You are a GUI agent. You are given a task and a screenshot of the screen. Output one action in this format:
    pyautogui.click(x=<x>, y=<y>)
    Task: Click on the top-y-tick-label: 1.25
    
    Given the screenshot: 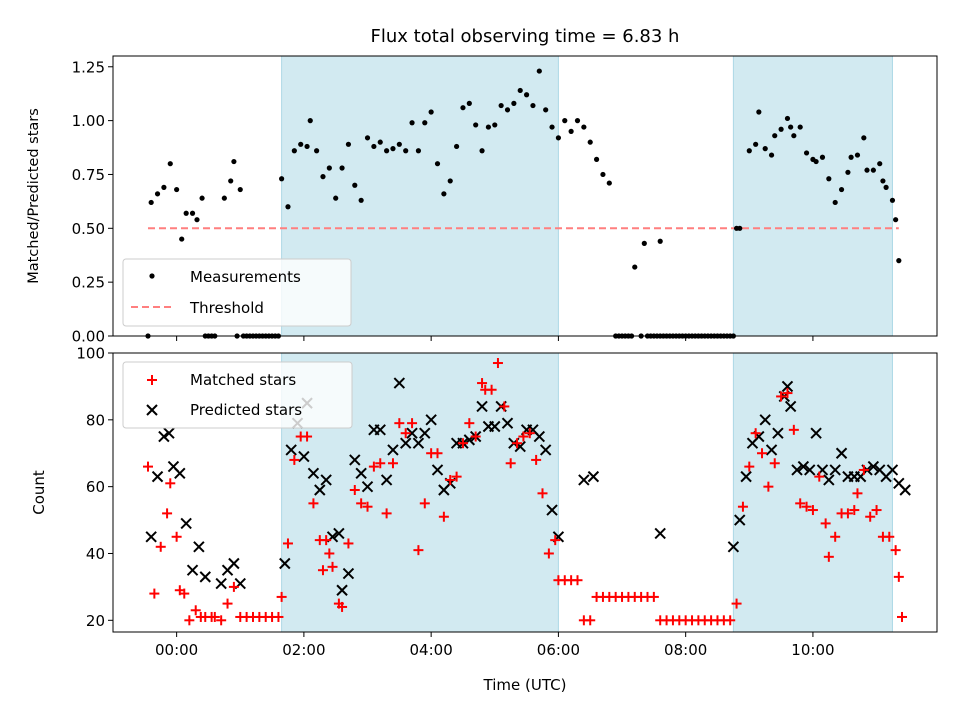 What is the action you would take?
    pyautogui.click(x=88, y=67)
    